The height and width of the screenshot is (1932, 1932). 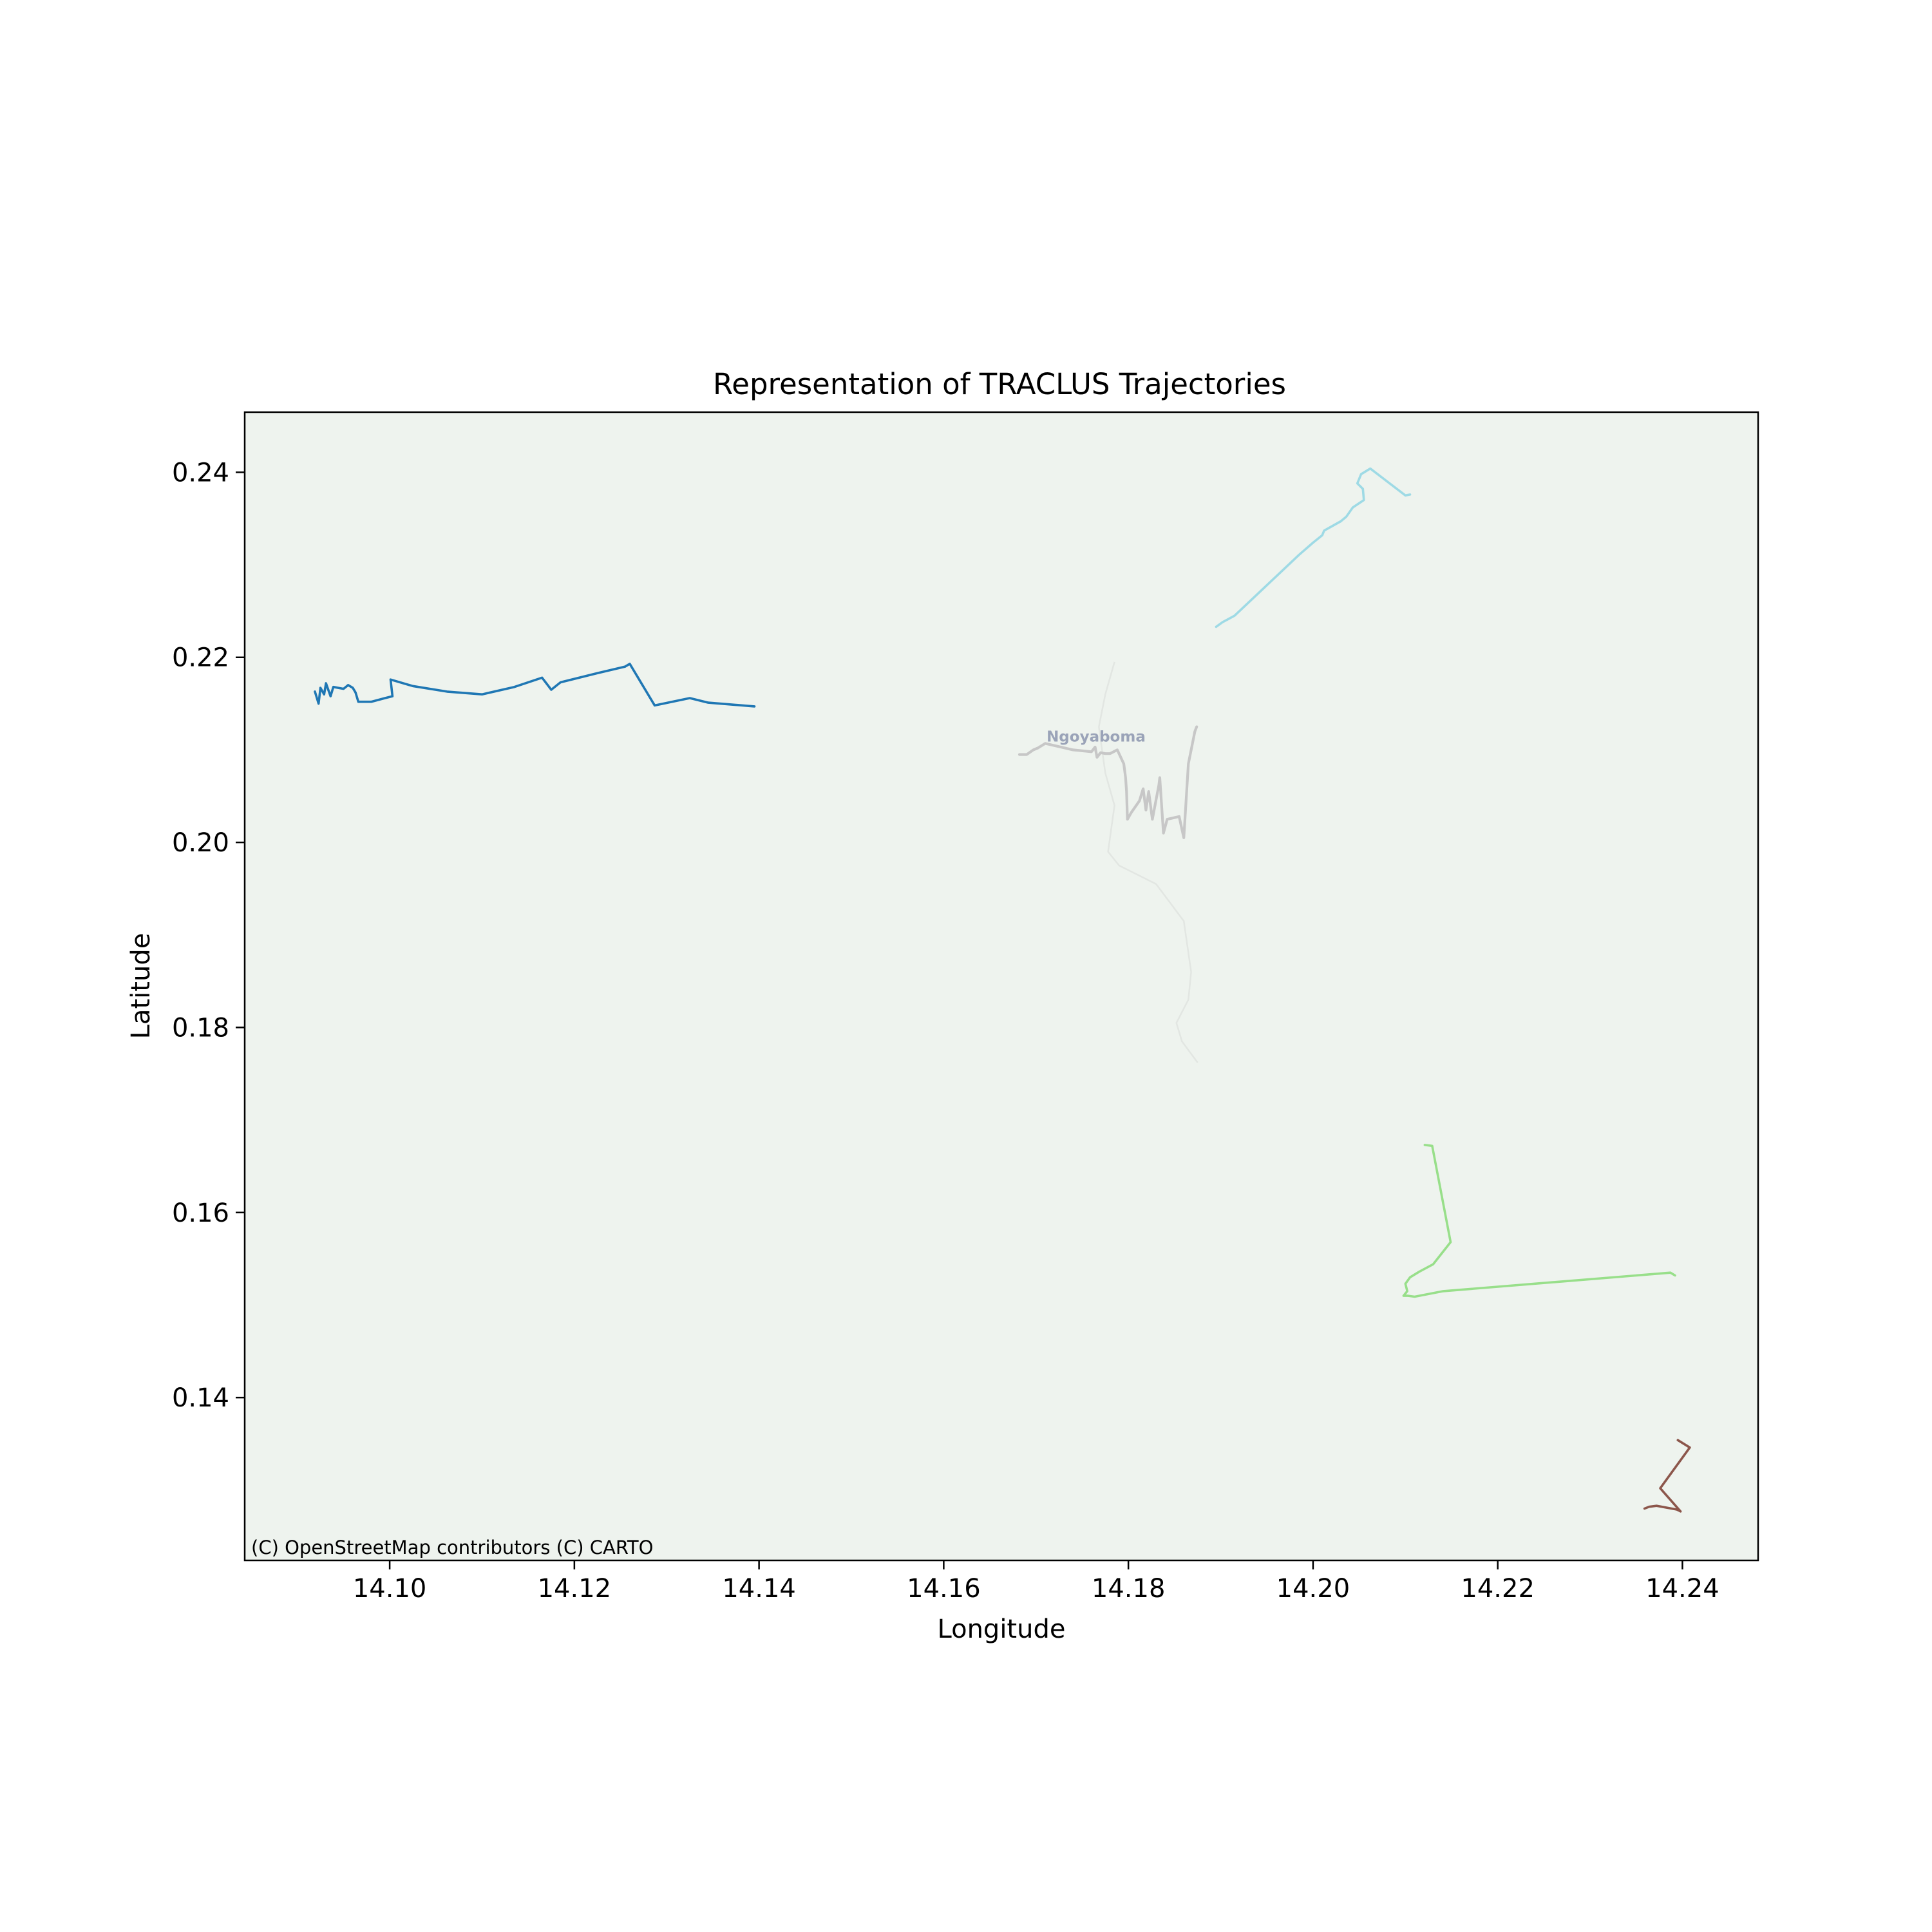 I want to click on basemap-place-label: Ngoyaboma, so click(x=1096, y=737).